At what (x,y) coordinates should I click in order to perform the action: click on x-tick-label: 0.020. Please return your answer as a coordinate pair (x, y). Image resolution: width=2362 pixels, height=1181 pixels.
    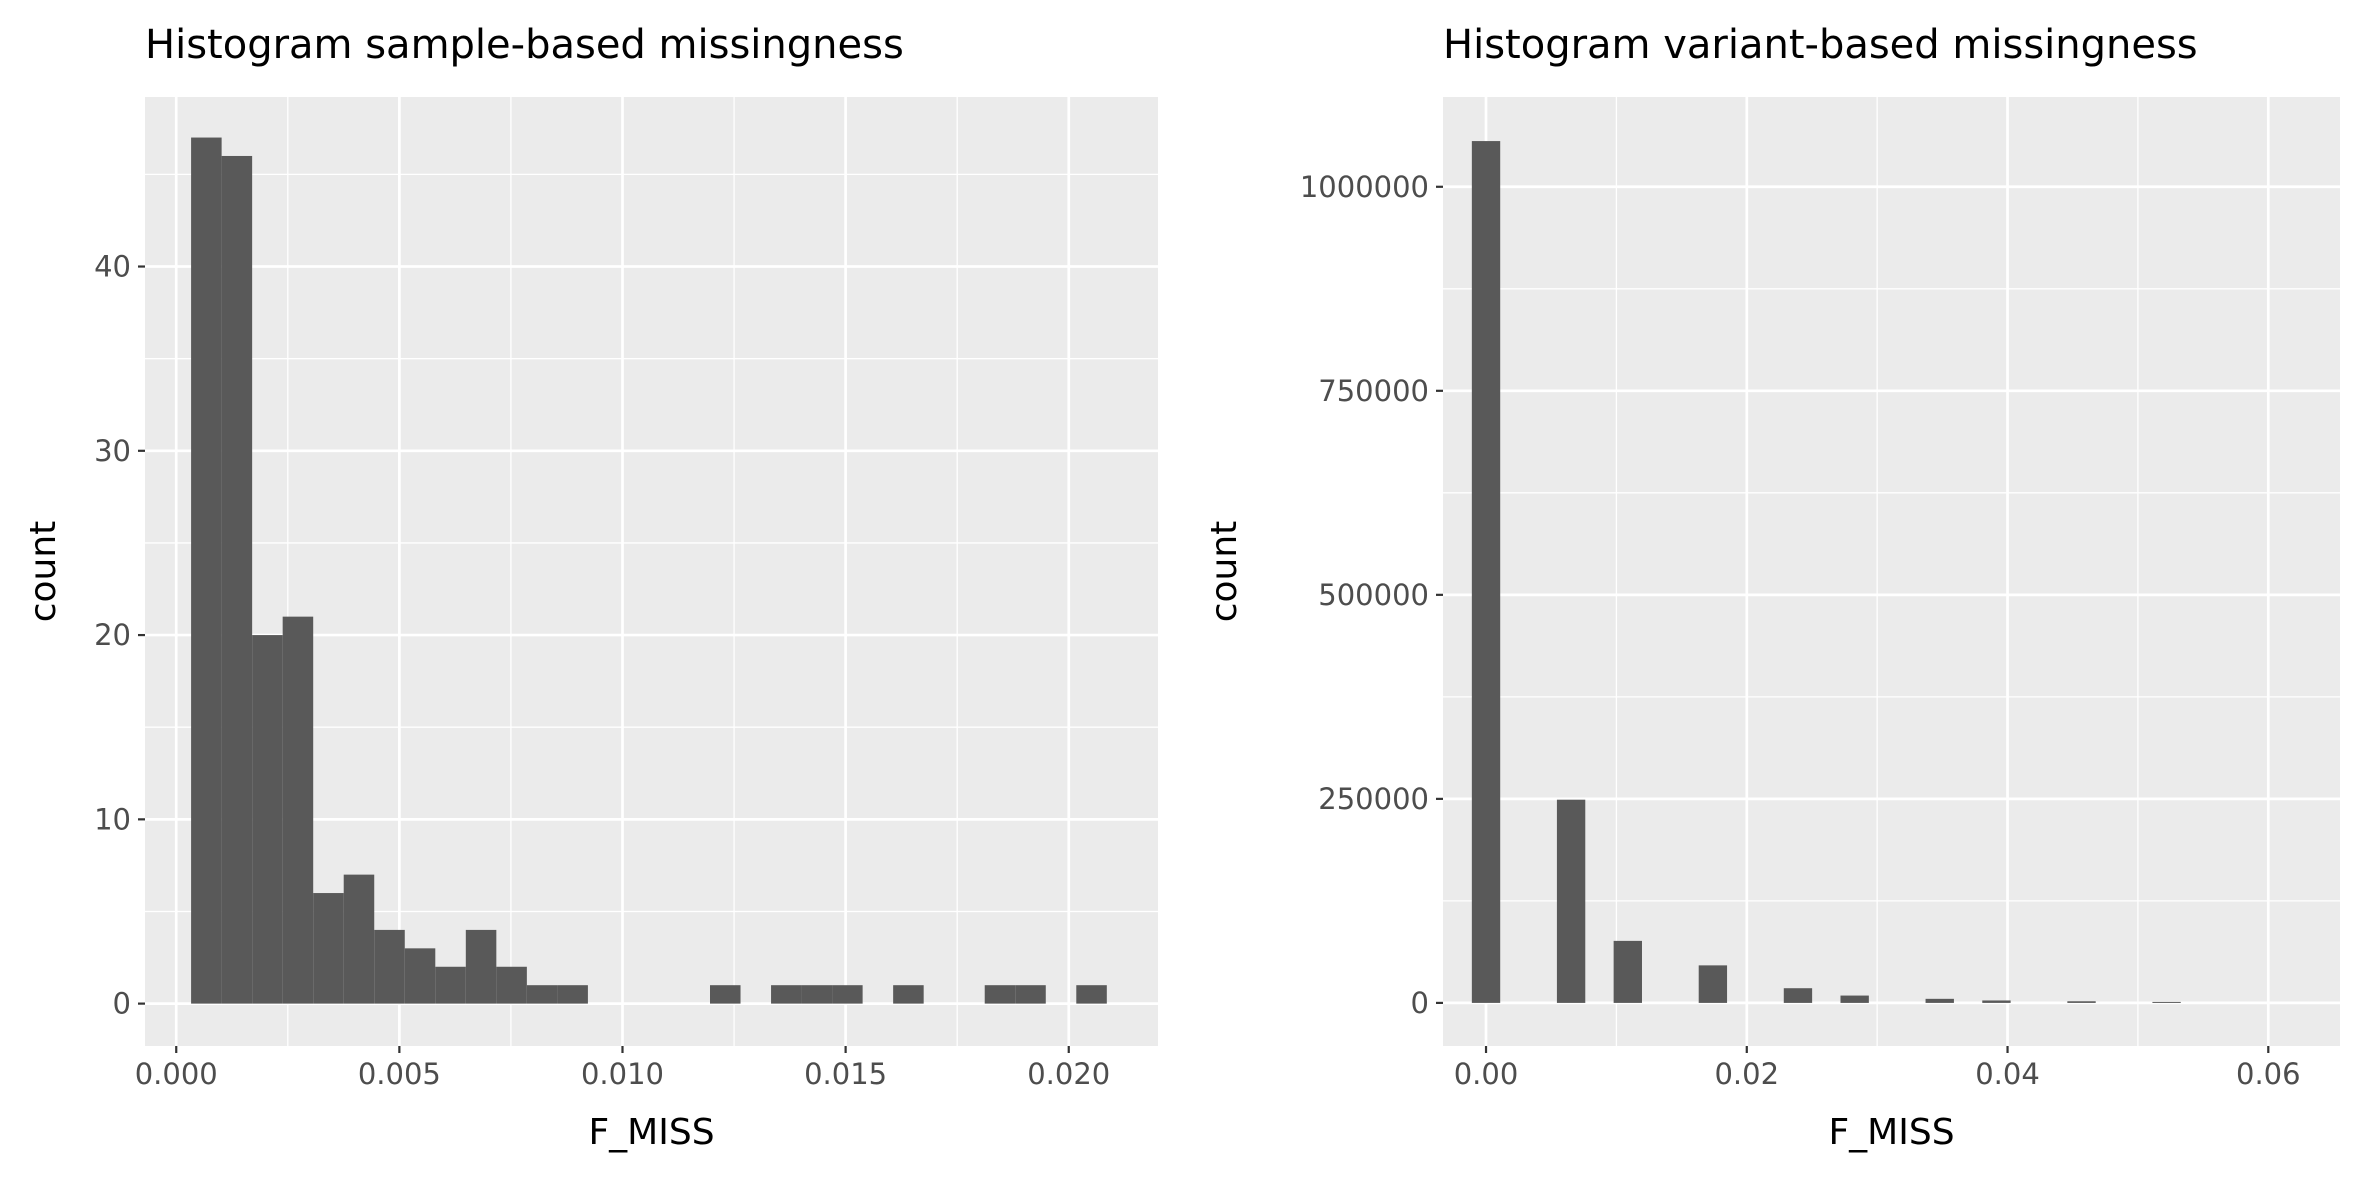
    Looking at the image, I should click on (1068, 1074).